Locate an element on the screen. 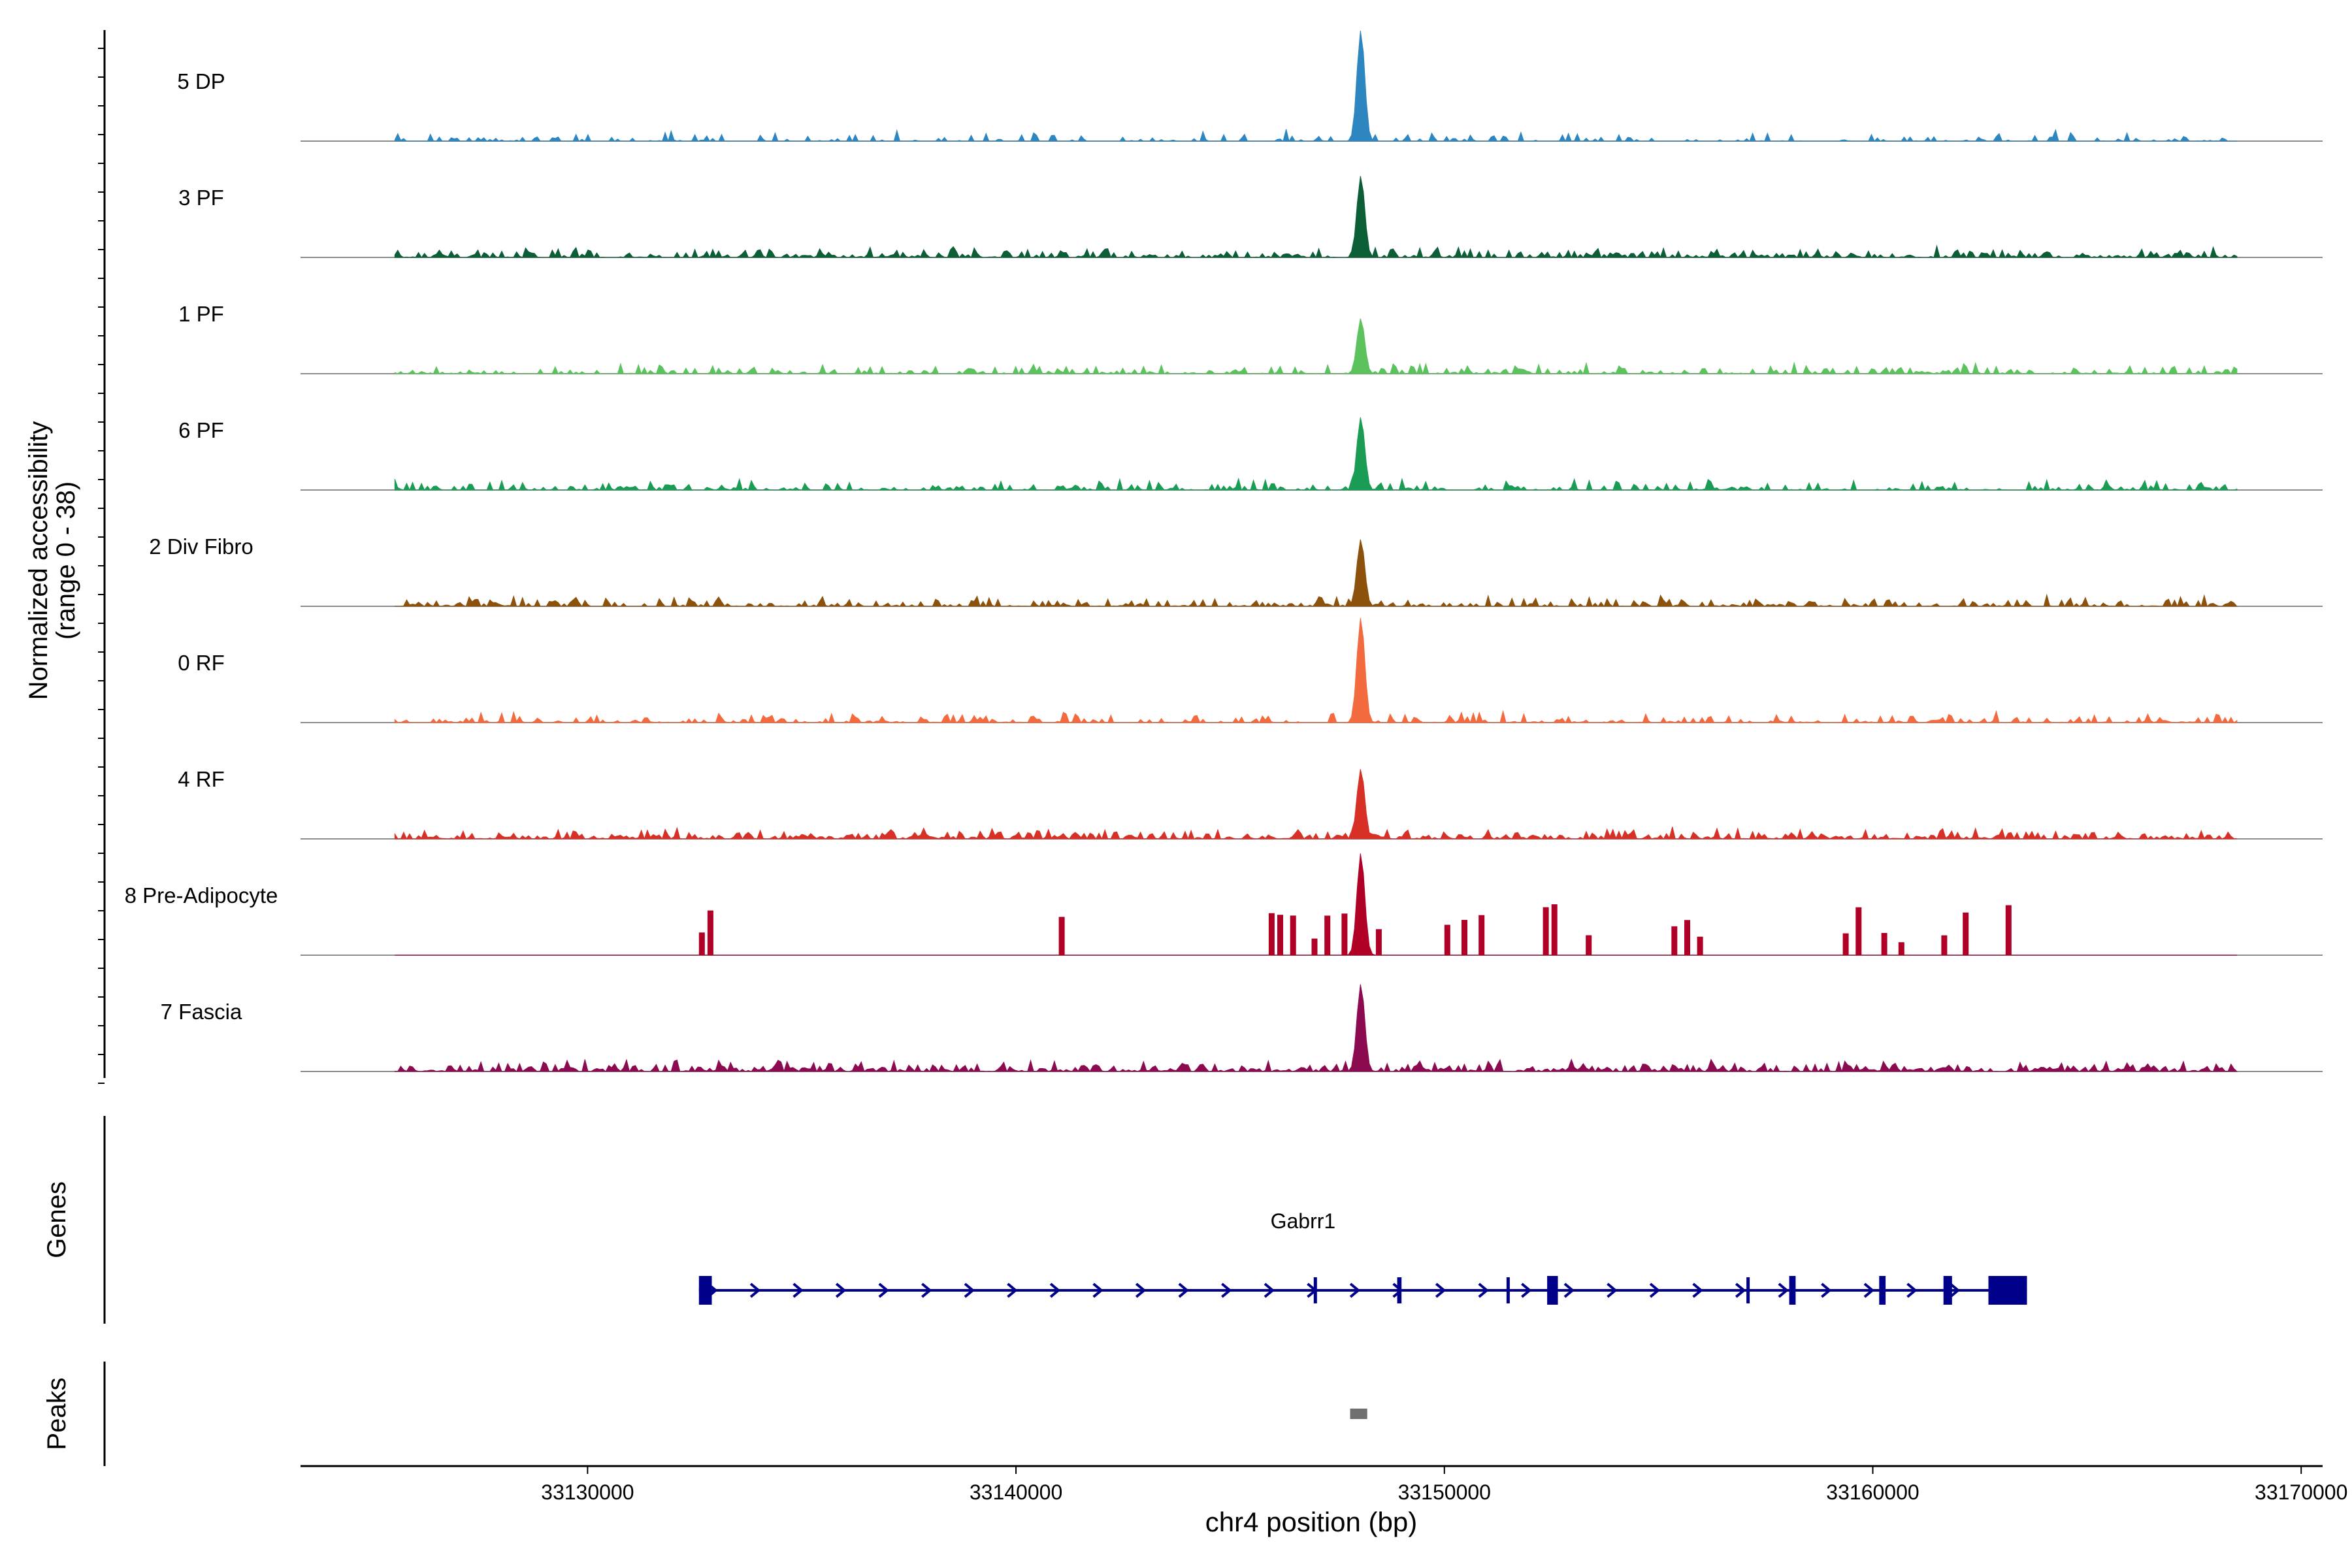 This screenshot has height=1568, width=2352. gene-name-label: Gabrr1 is located at coordinates (1303, 1221).